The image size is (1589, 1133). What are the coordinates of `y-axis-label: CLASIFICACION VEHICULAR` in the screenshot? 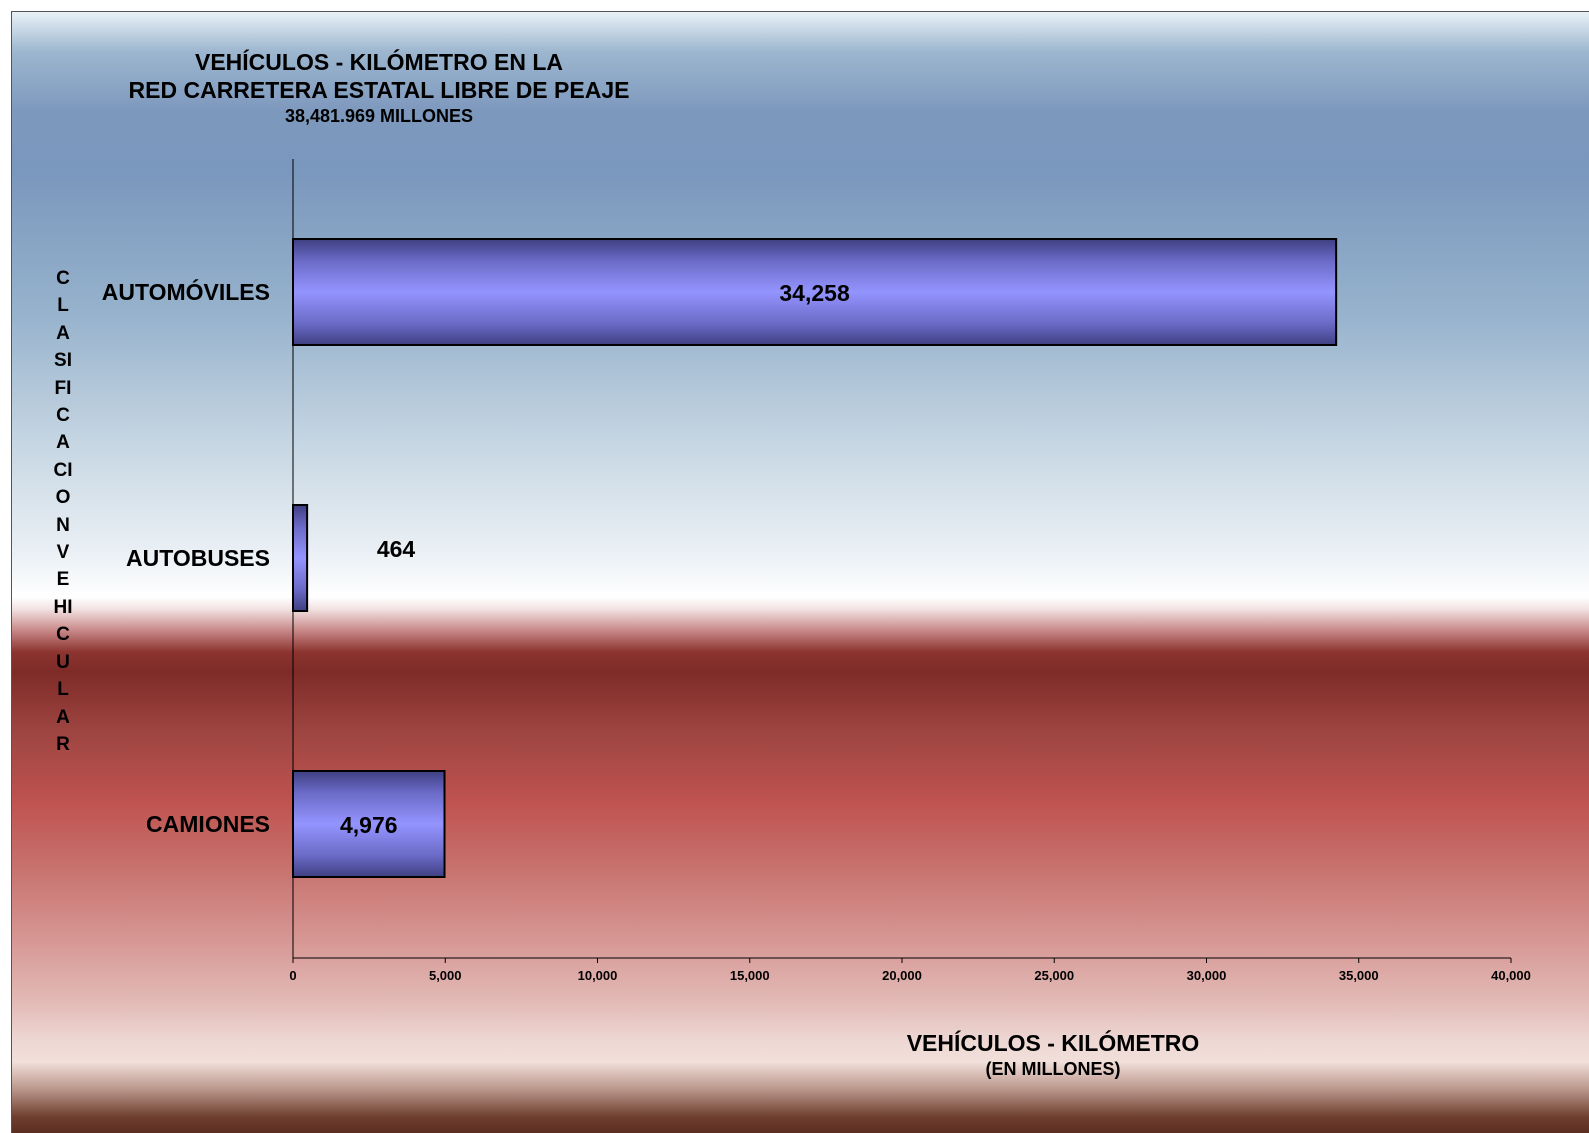 It's located at (64, 511).